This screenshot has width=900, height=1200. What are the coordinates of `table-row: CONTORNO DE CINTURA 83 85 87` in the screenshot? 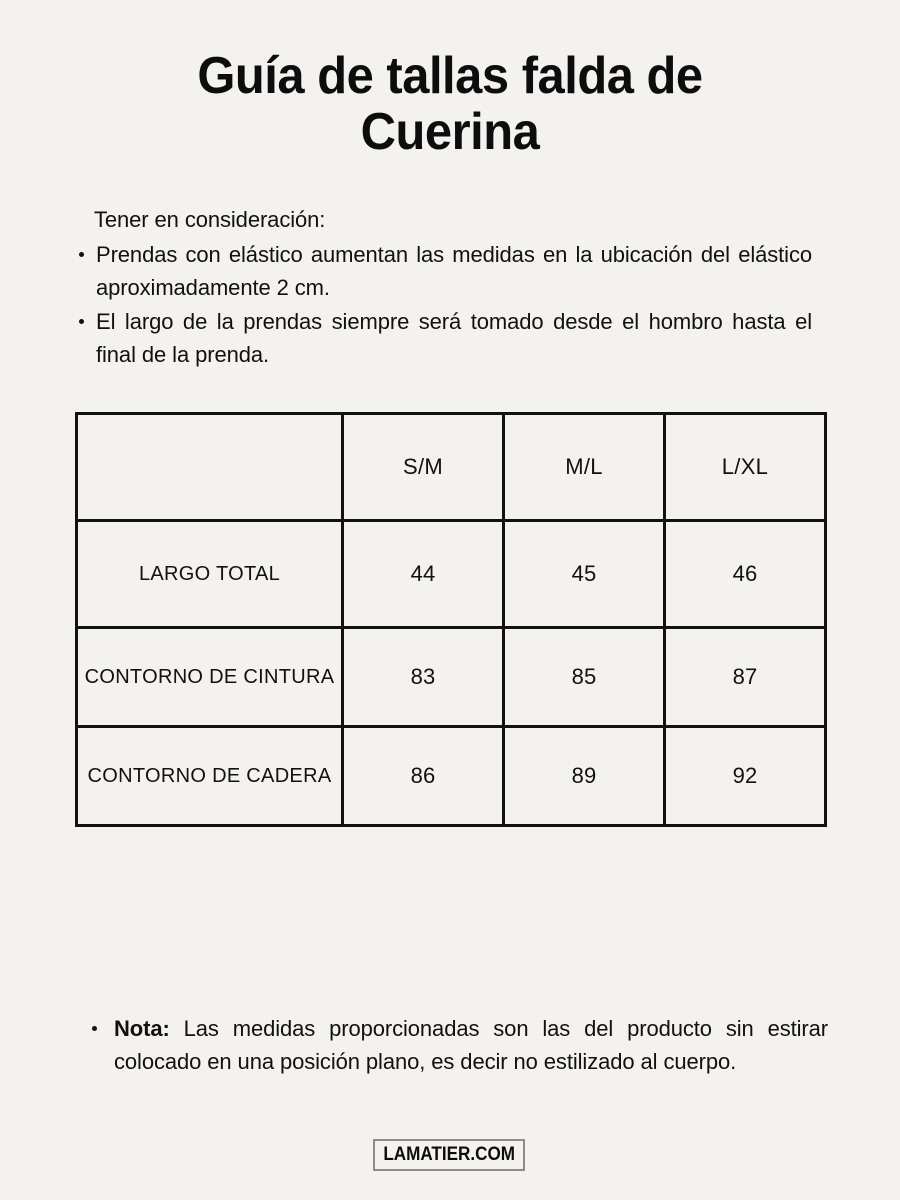 It's located at (451, 677).